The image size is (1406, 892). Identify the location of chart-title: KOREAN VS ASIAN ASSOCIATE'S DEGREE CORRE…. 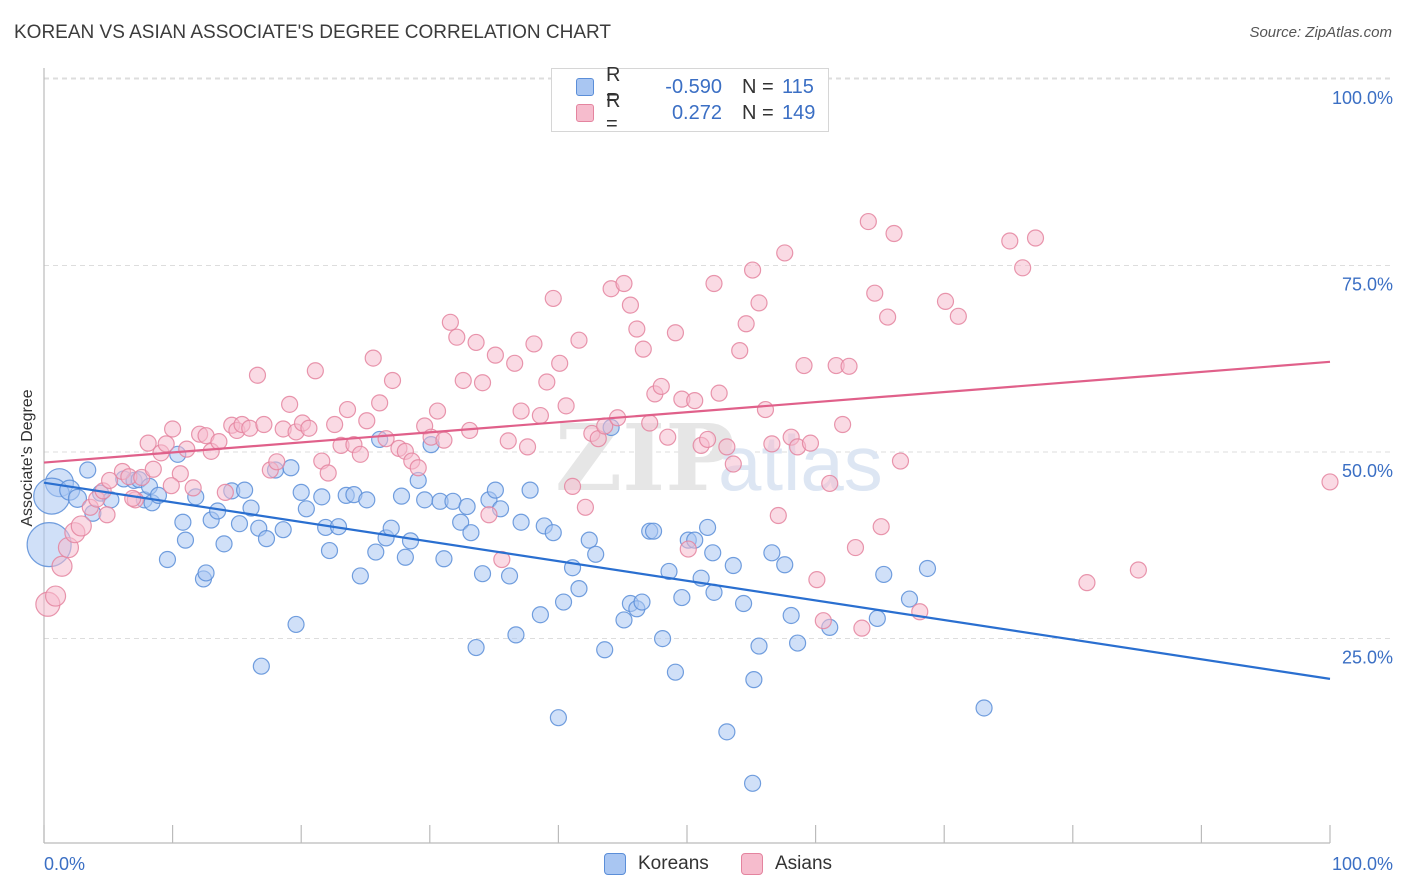
(312, 32).